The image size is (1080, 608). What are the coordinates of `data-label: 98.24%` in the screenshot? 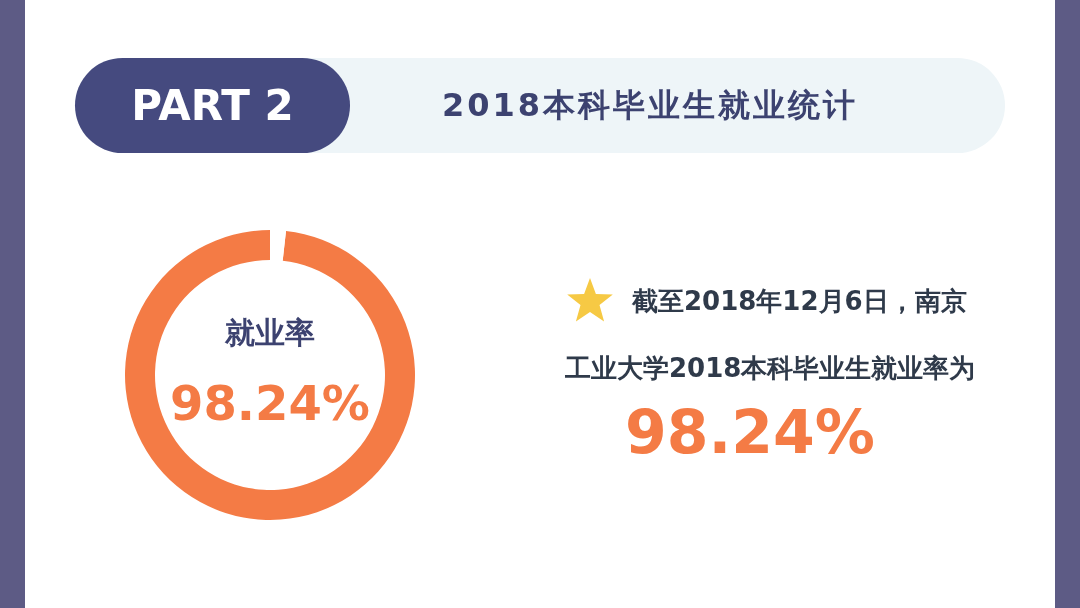 It's located at (270, 403).